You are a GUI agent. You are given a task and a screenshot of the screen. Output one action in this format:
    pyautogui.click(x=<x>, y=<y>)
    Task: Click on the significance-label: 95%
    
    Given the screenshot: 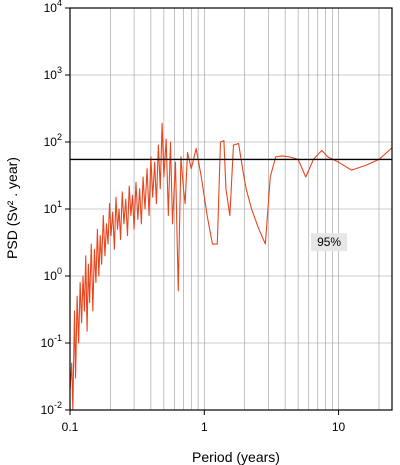 What is the action you would take?
    pyautogui.click(x=329, y=242)
    